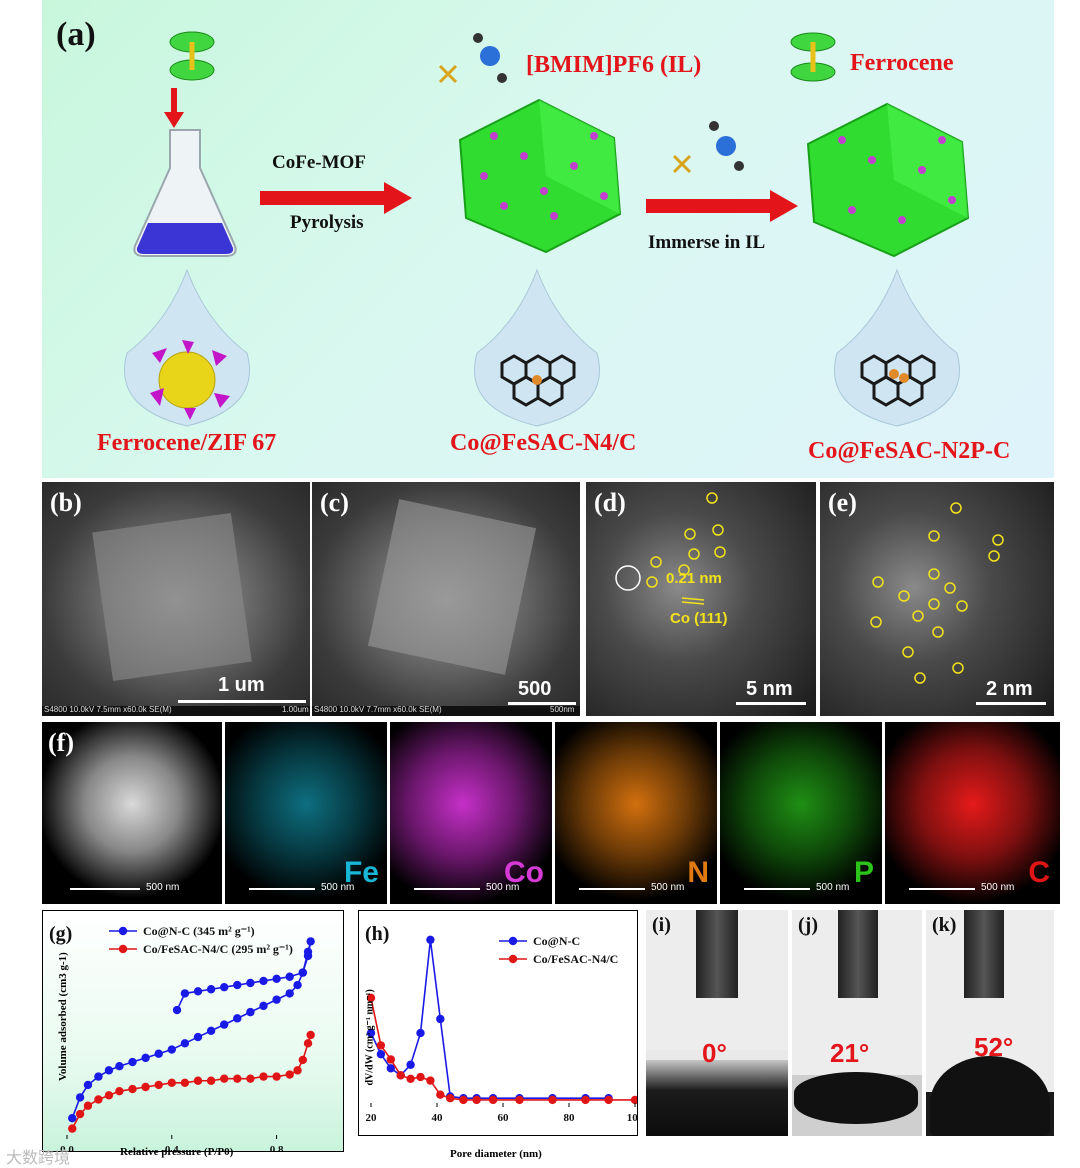 This screenshot has width=1080, height=1168. I want to click on eds-map-haadf: (f) 500 nm, so click(132, 813).